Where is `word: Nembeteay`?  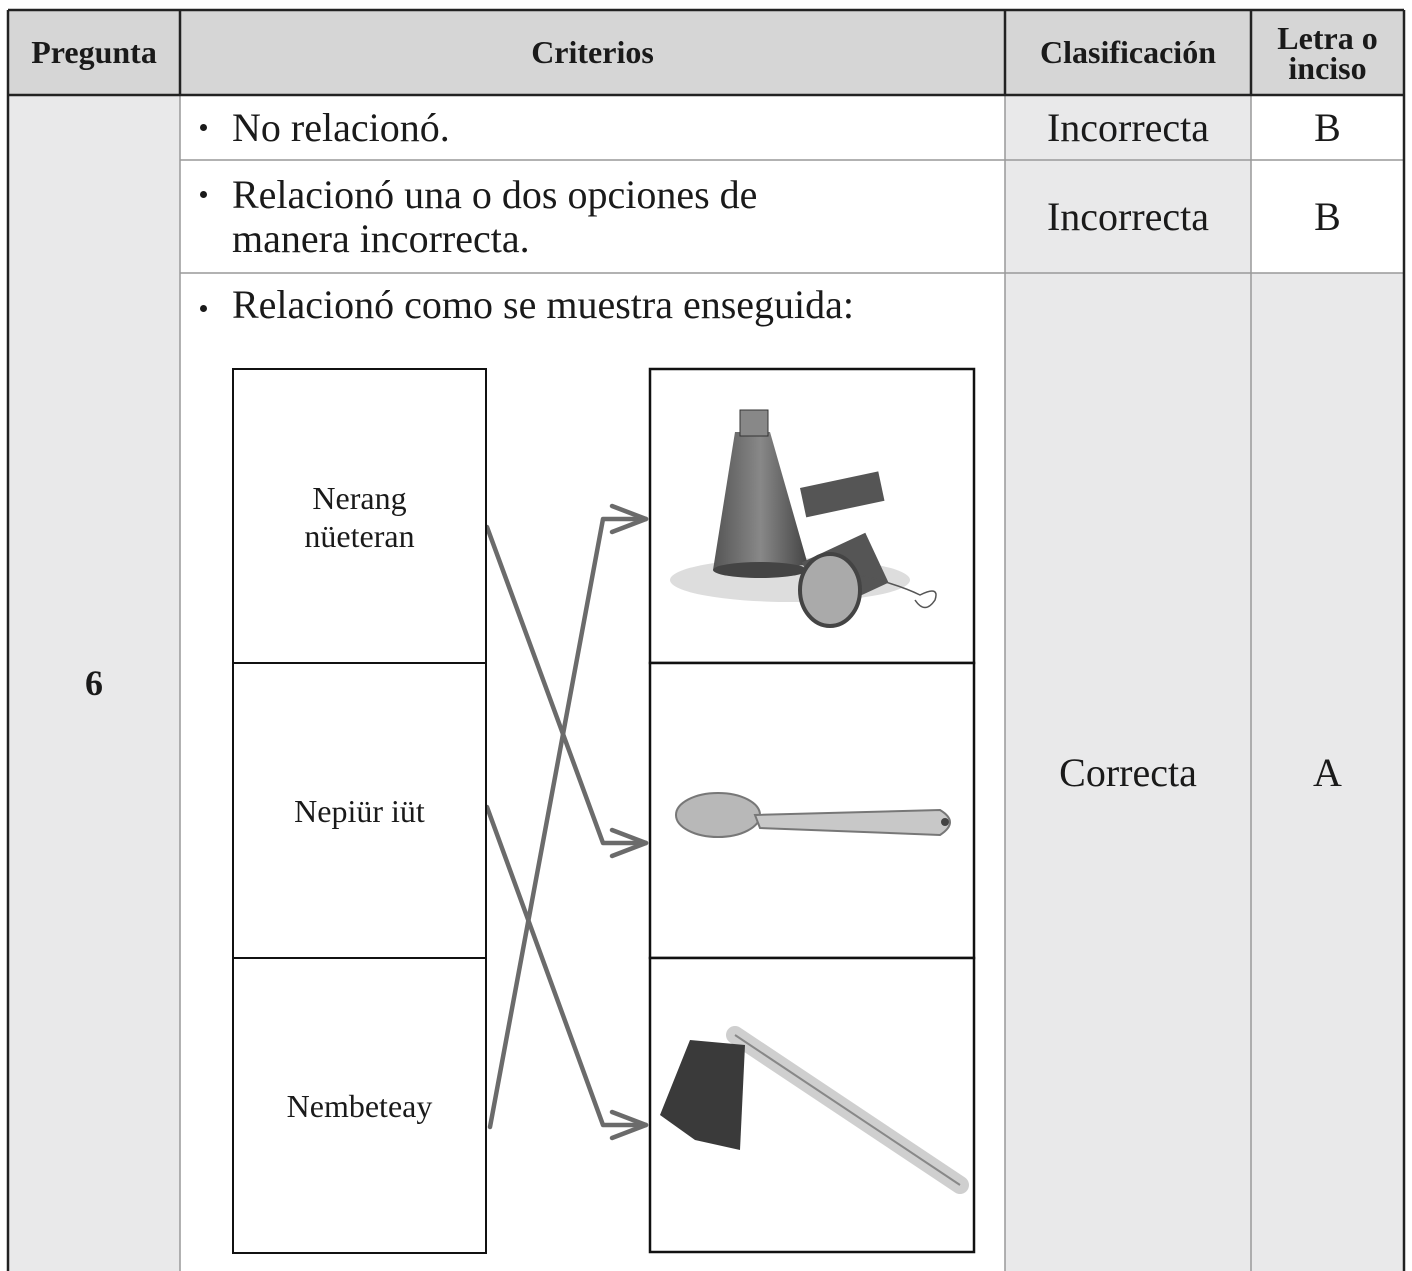
word: Nembeteay is located at coordinates (359, 1105).